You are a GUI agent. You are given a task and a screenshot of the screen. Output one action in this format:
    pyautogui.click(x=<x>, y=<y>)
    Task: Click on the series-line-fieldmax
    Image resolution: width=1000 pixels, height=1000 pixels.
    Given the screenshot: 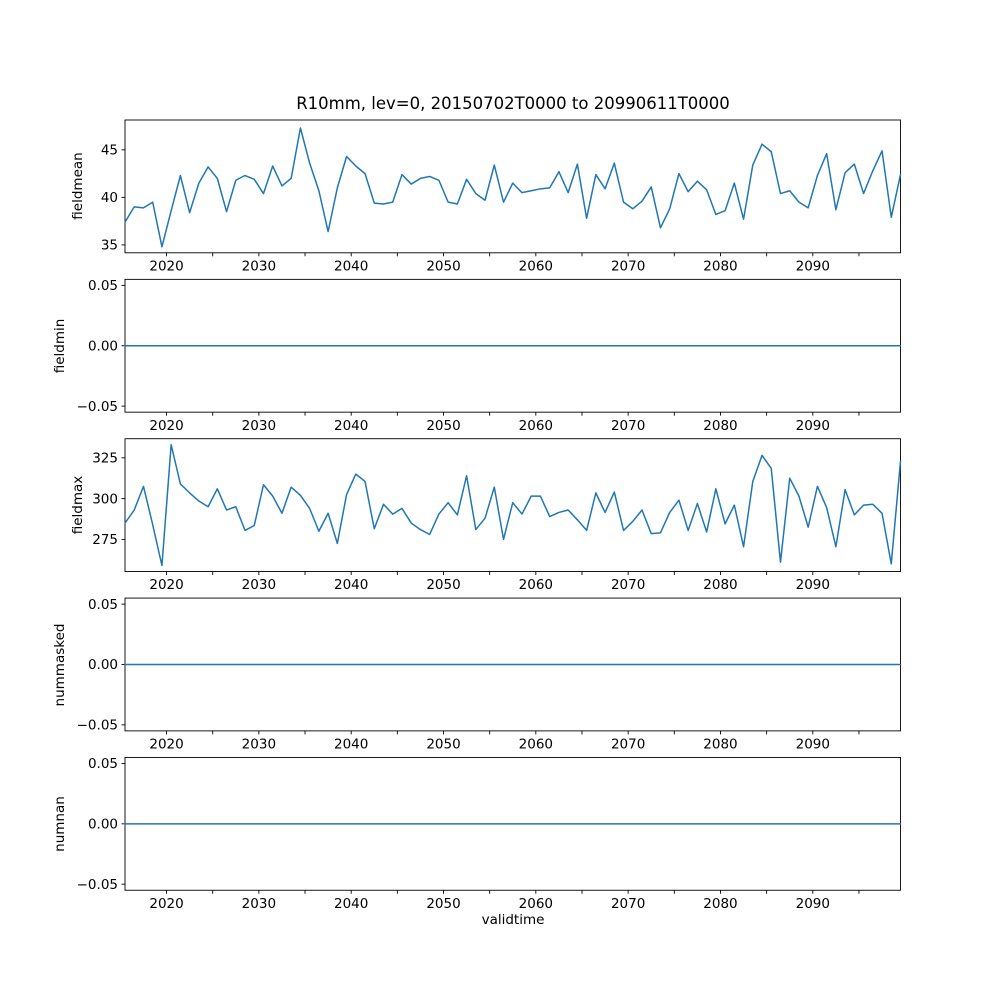 What is the action you would take?
    pyautogui.click(x=513, y=505)
    